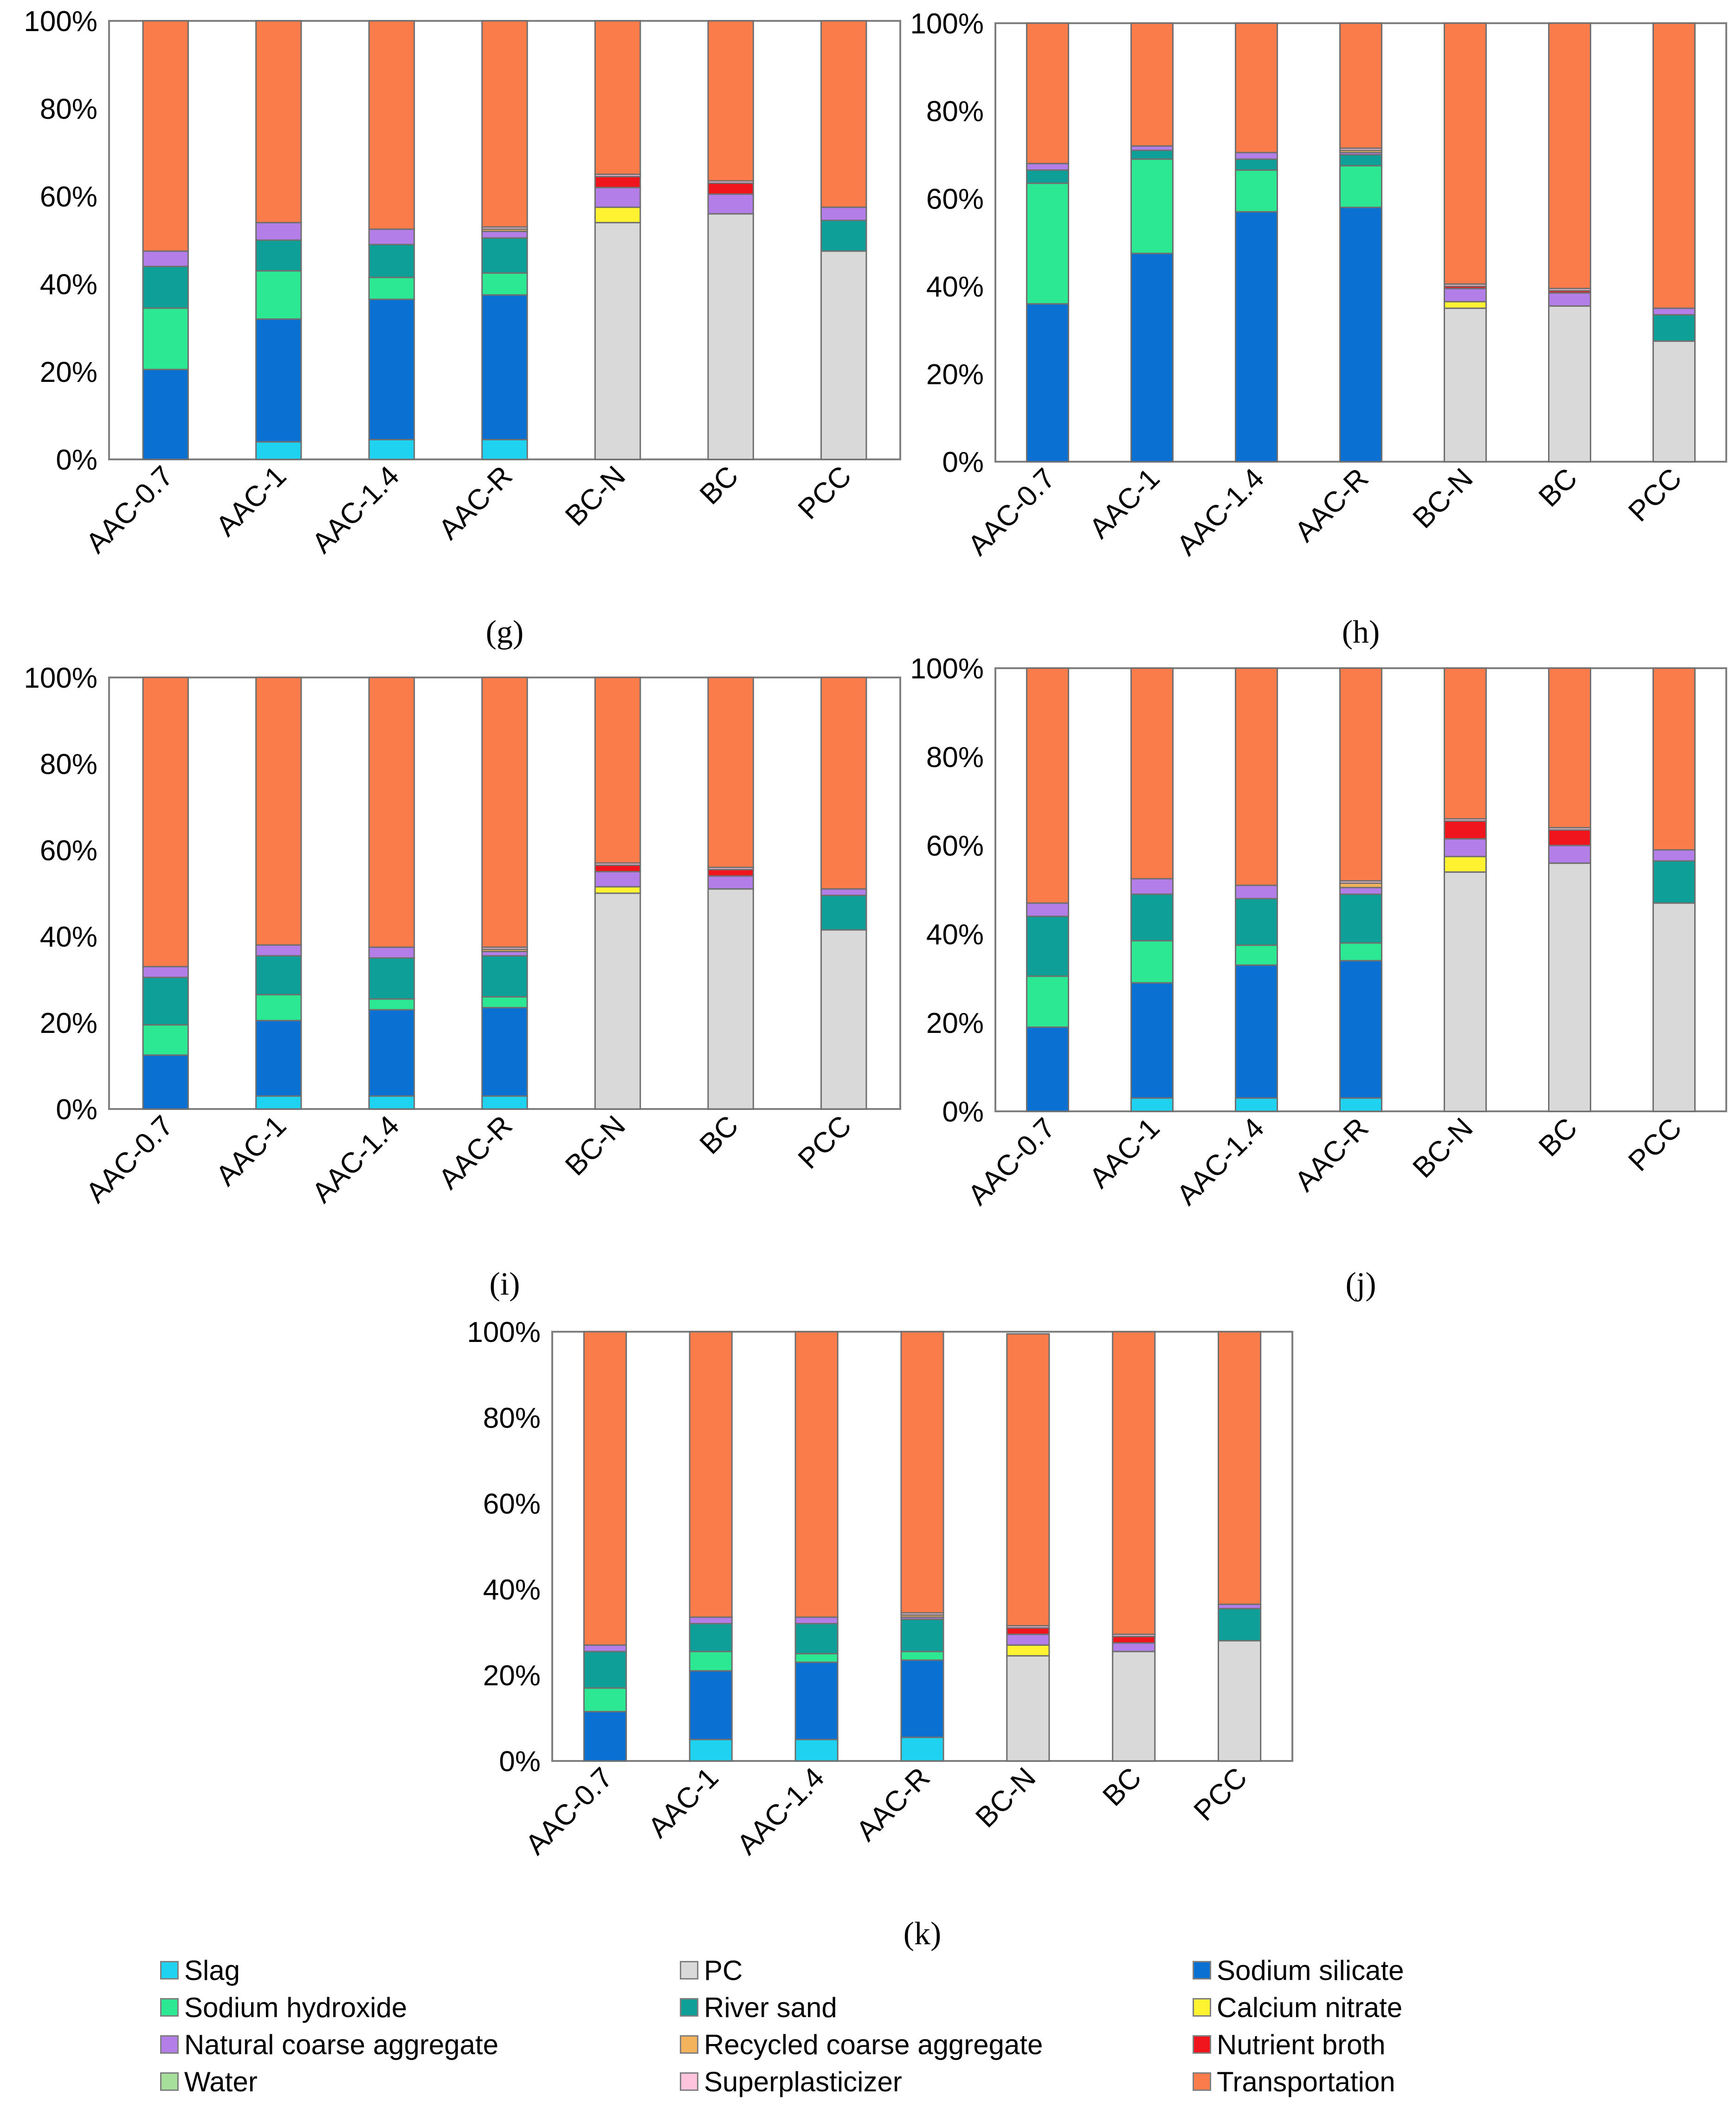 This screenshot has width=1736, height=2115. I want to click on x-tick-label: AAC-1.4, so click(780, 1811).